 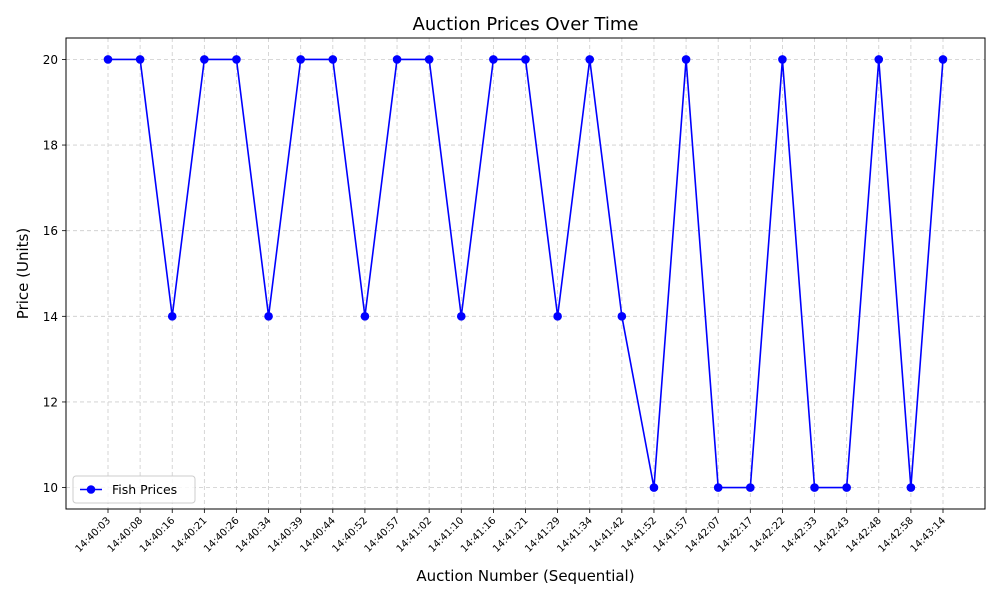 I want to click on legend: Fish Prices, so click(x=134, y=489).